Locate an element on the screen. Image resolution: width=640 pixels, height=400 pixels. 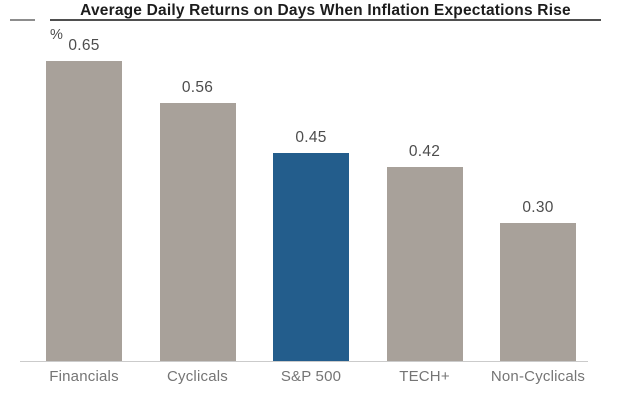
category-label-tech: TECH+ is located at coordinates (424, 376).